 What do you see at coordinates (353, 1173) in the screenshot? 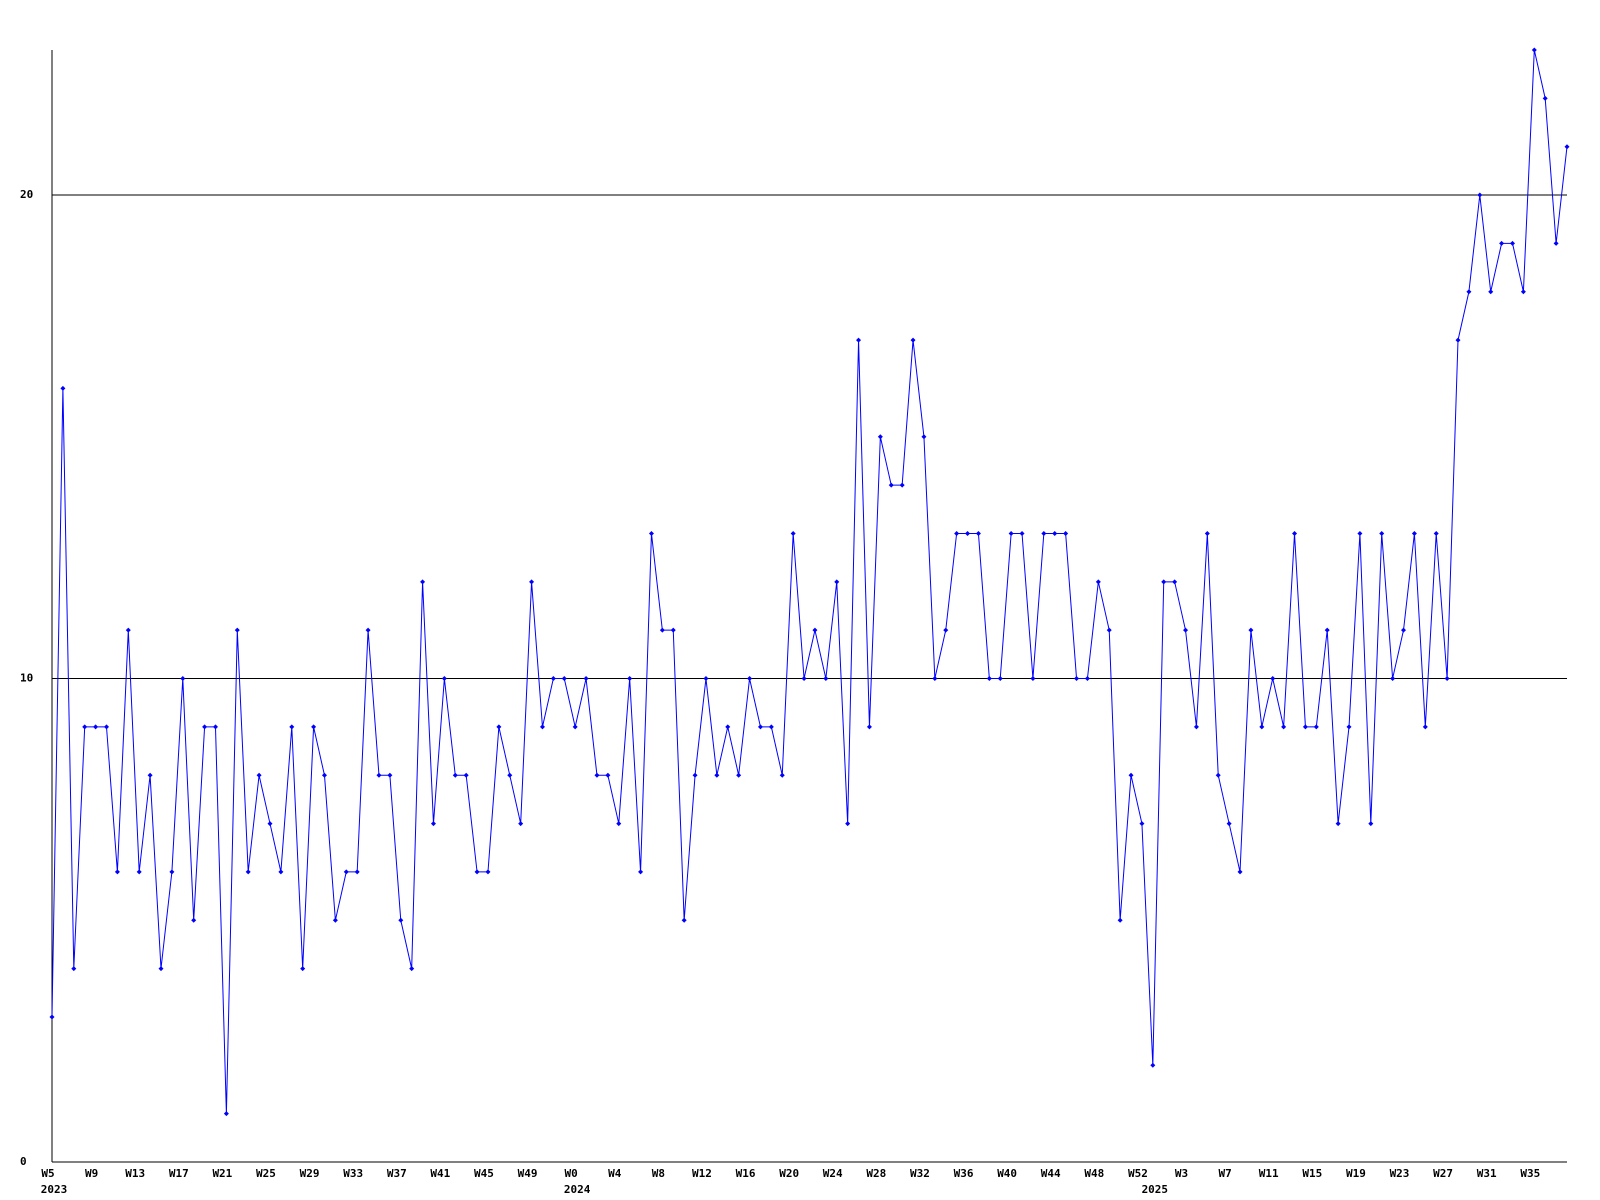
I see `x-tick-label: W33` at bounding box center [353, 1173].